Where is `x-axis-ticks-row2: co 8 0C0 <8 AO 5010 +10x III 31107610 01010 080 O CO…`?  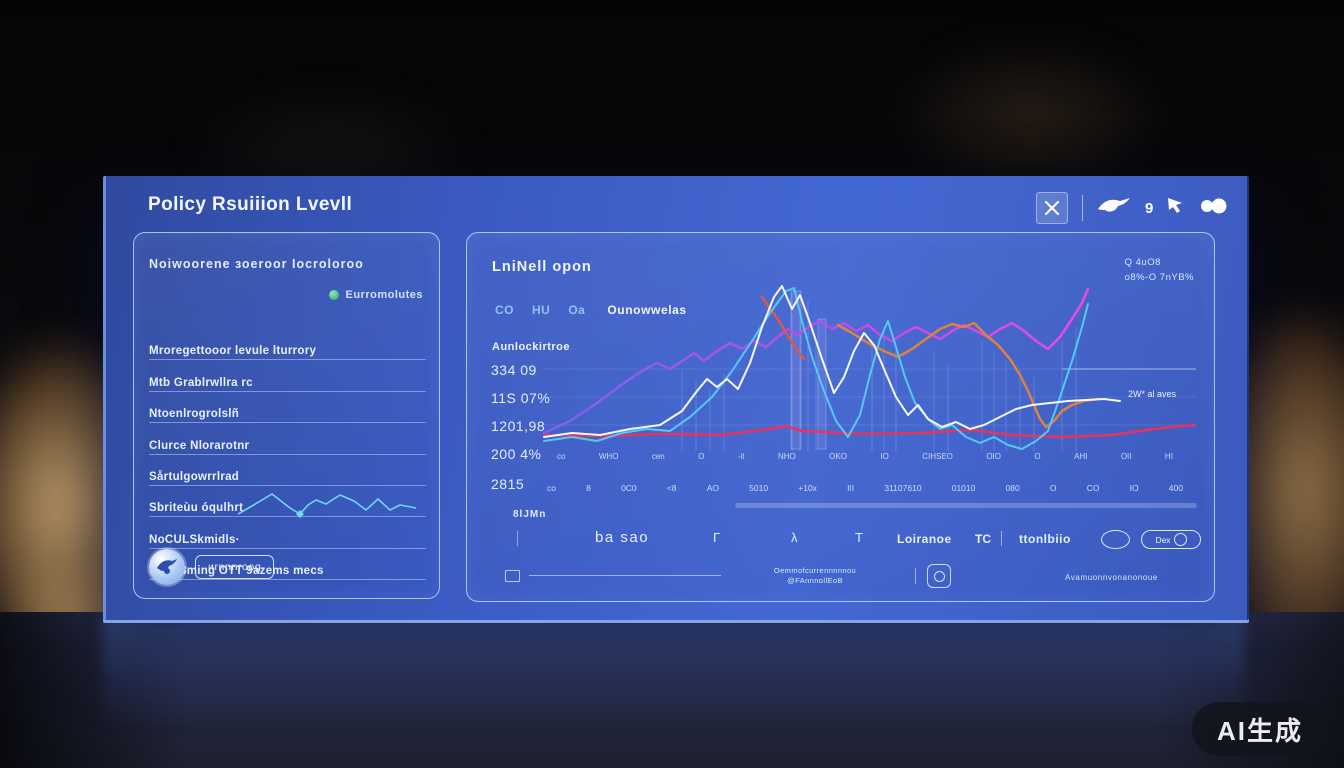 x-axis-ticks-row2: co 8 0C0 <8 AO 5010 +10x III 31107610 01010 080 O CO… is located at coordinates (865, 488).